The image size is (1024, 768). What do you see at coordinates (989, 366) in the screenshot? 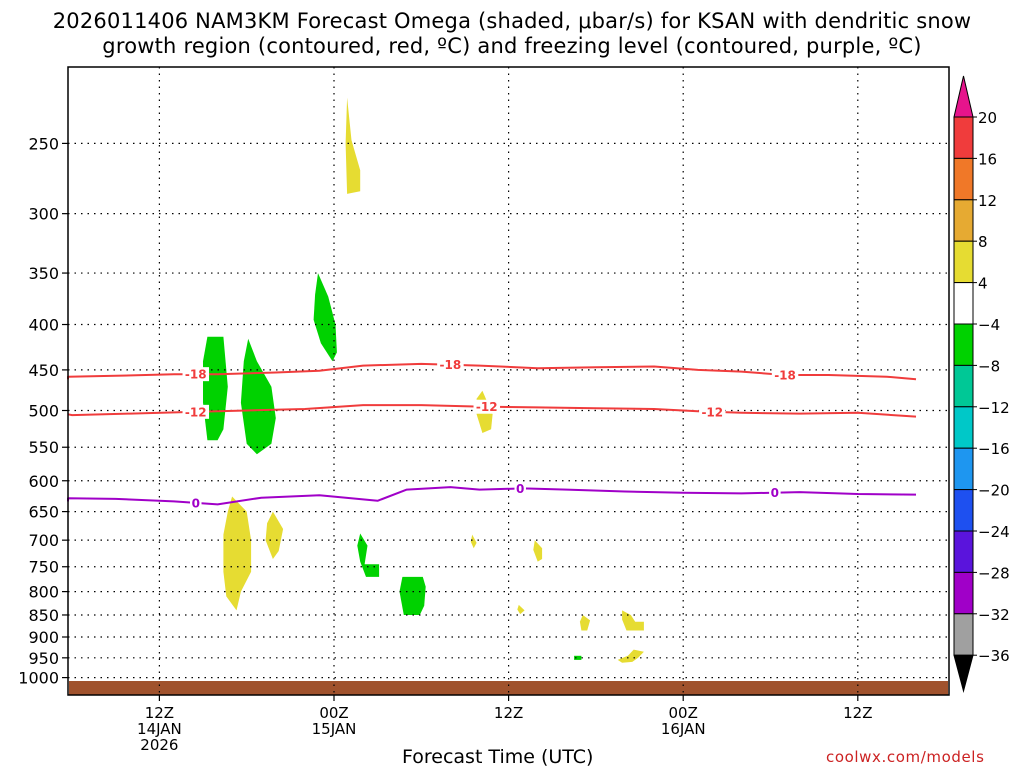
I see `colorbar-label: −8` at bounding box center [989, 366].